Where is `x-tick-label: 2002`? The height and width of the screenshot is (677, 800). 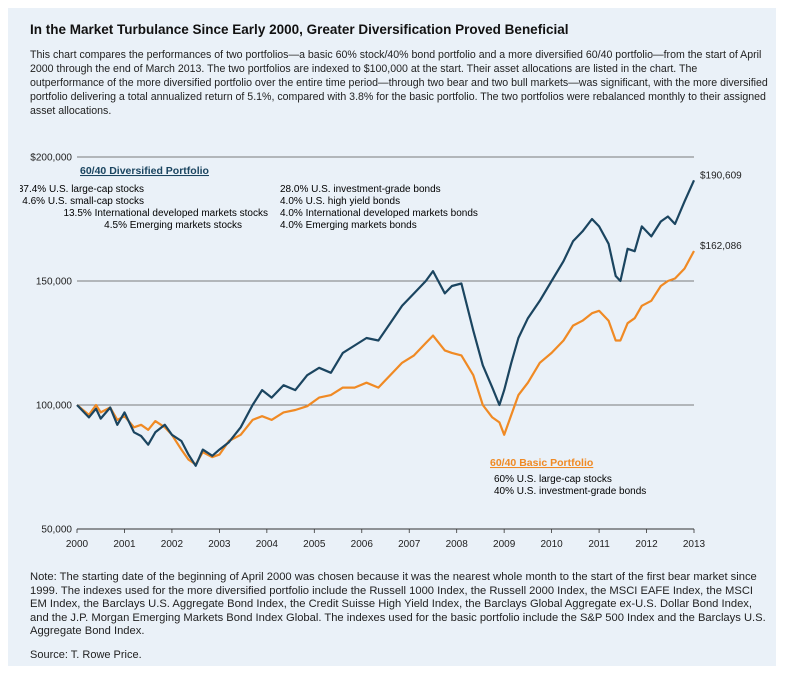 x-tick-label: 2002 is located at coordinates (172, 544).